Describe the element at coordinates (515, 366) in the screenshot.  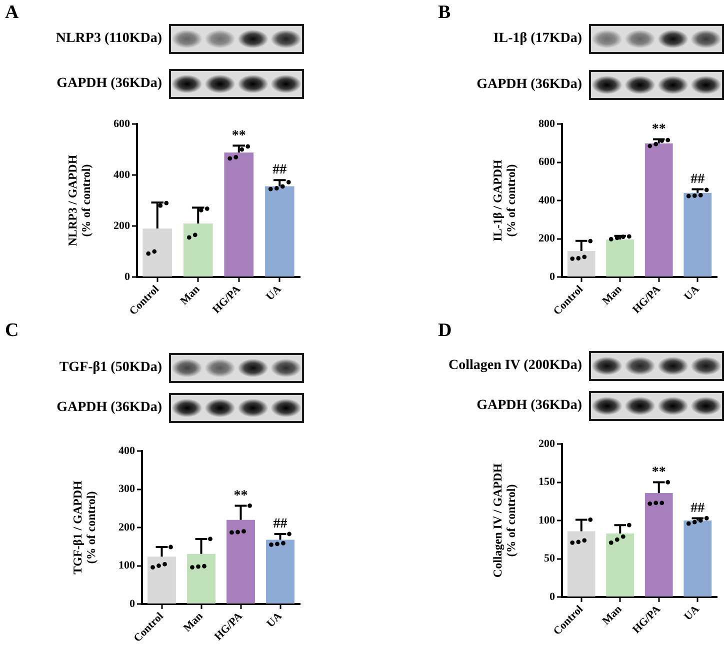
I see `text: Collagen IV (200KDa)` at that location.